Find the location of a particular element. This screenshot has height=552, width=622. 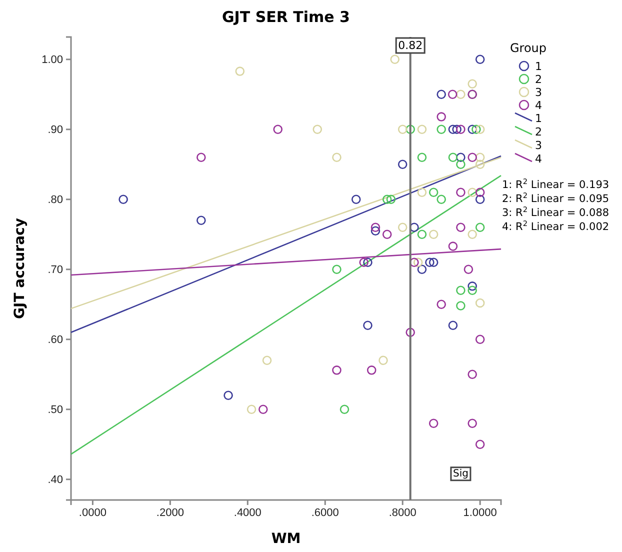

y-tick-label: 1.00 is located at coordinates (52, 60).